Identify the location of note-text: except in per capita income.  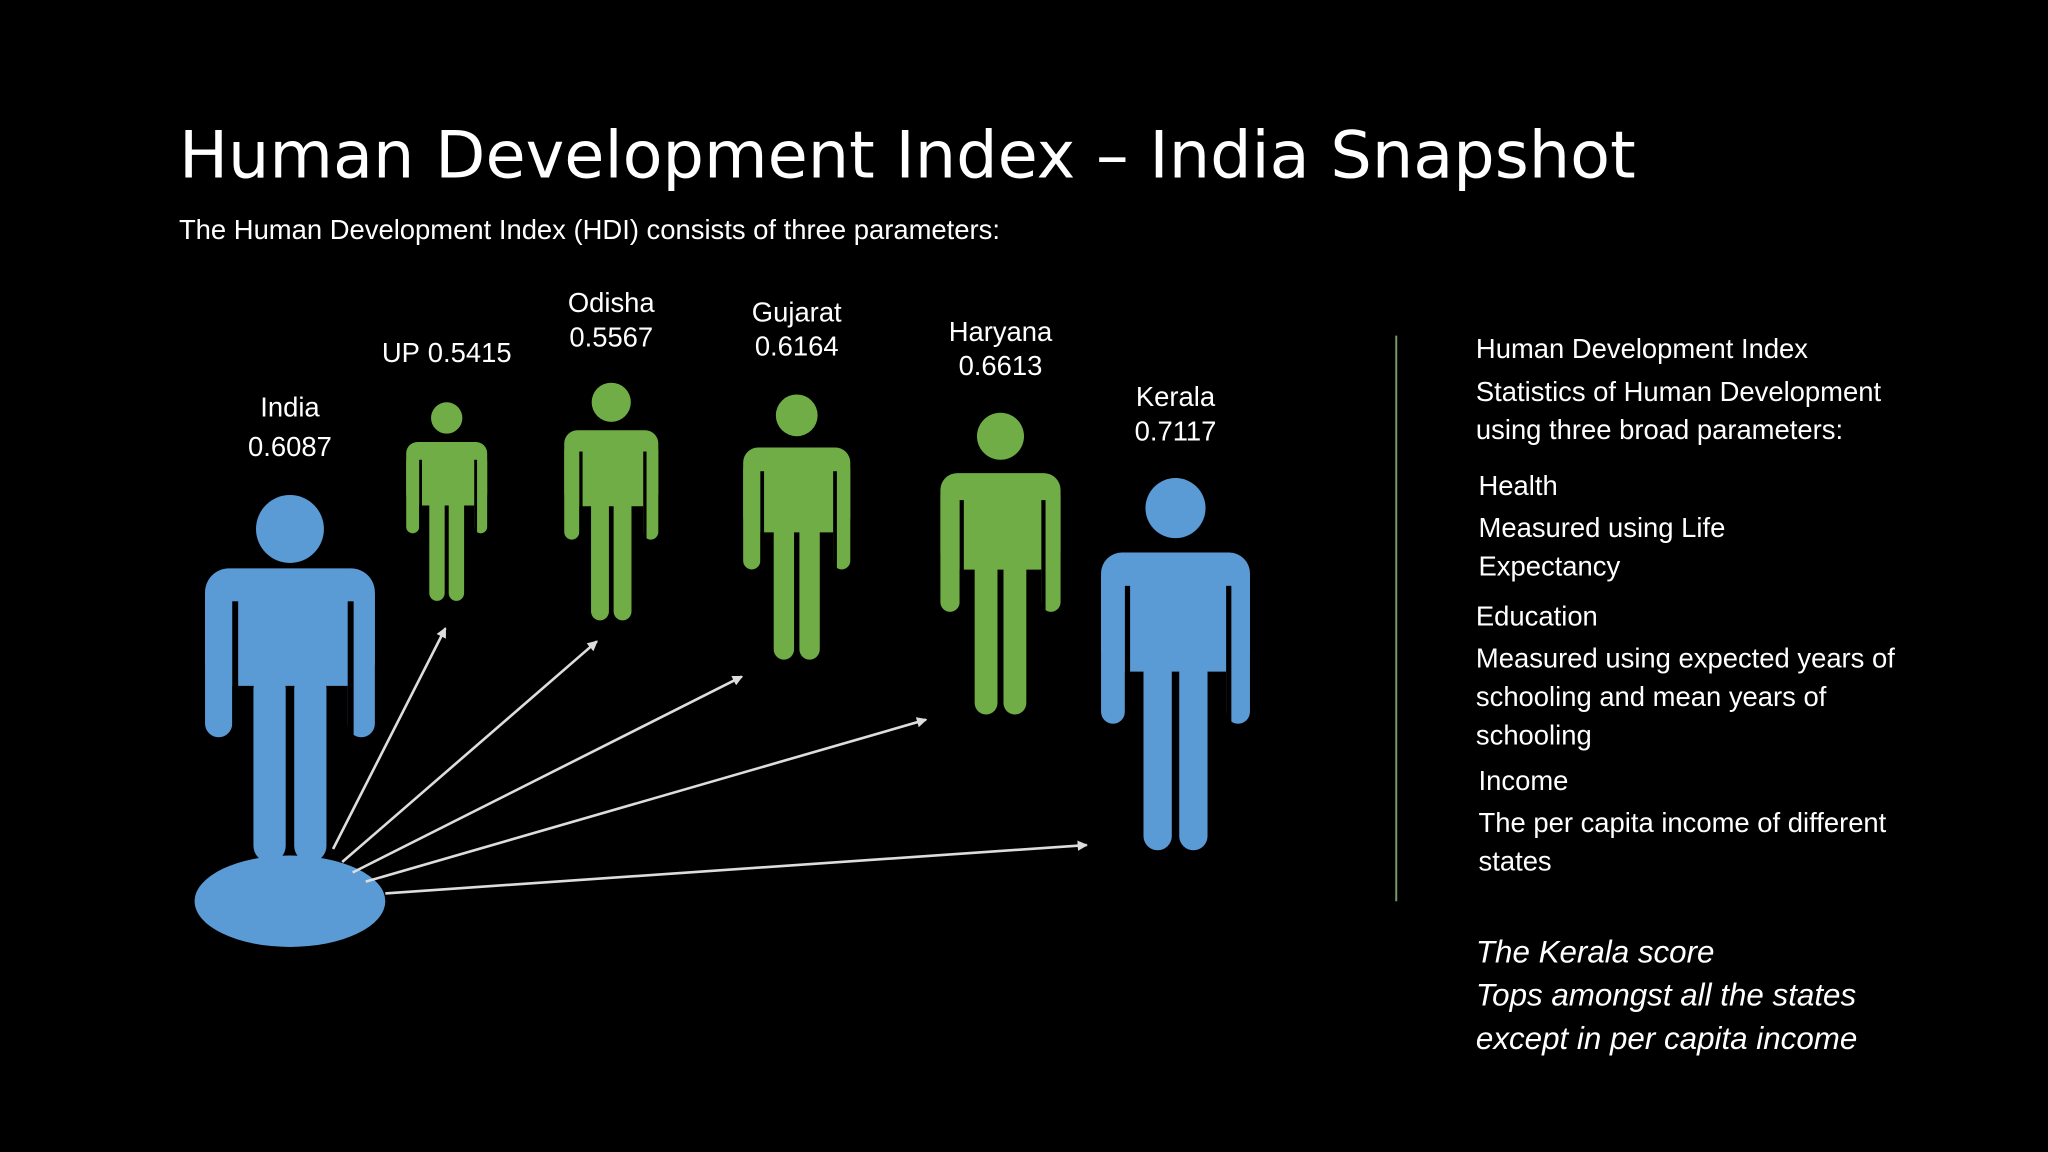
(1666, 1038).